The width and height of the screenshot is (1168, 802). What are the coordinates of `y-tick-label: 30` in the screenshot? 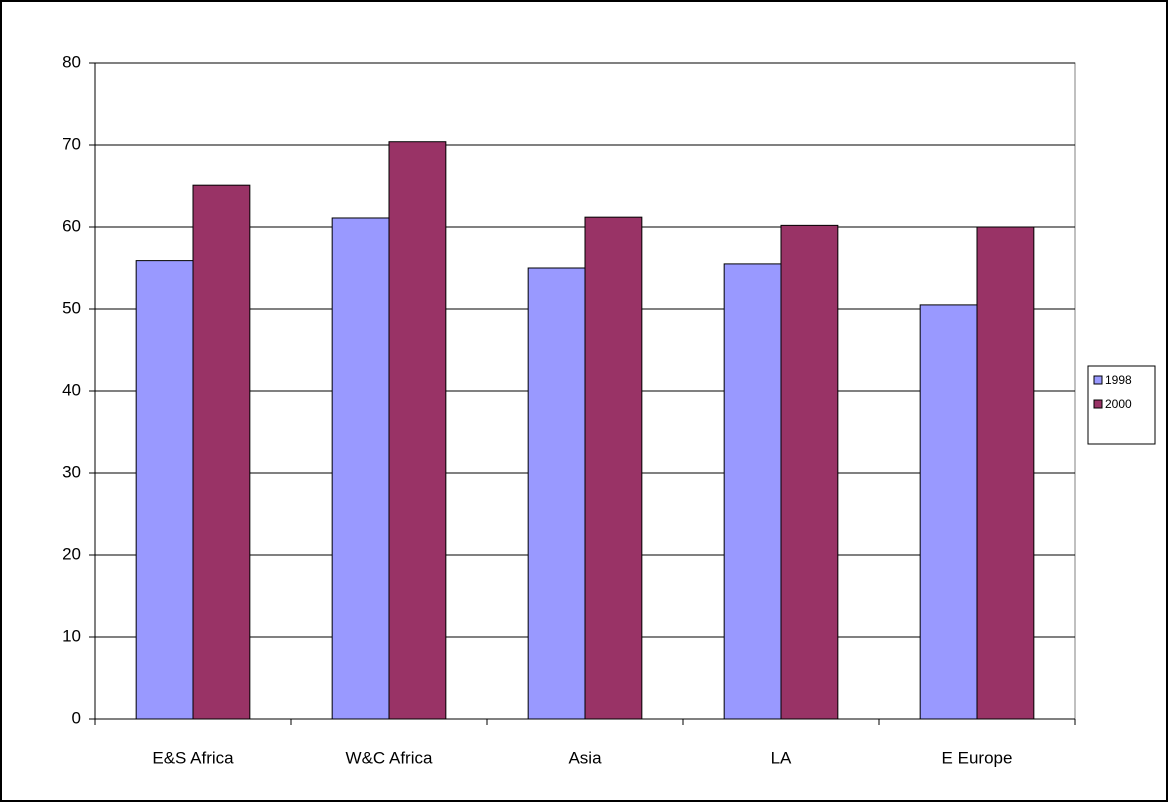 It's located at (71, 471).